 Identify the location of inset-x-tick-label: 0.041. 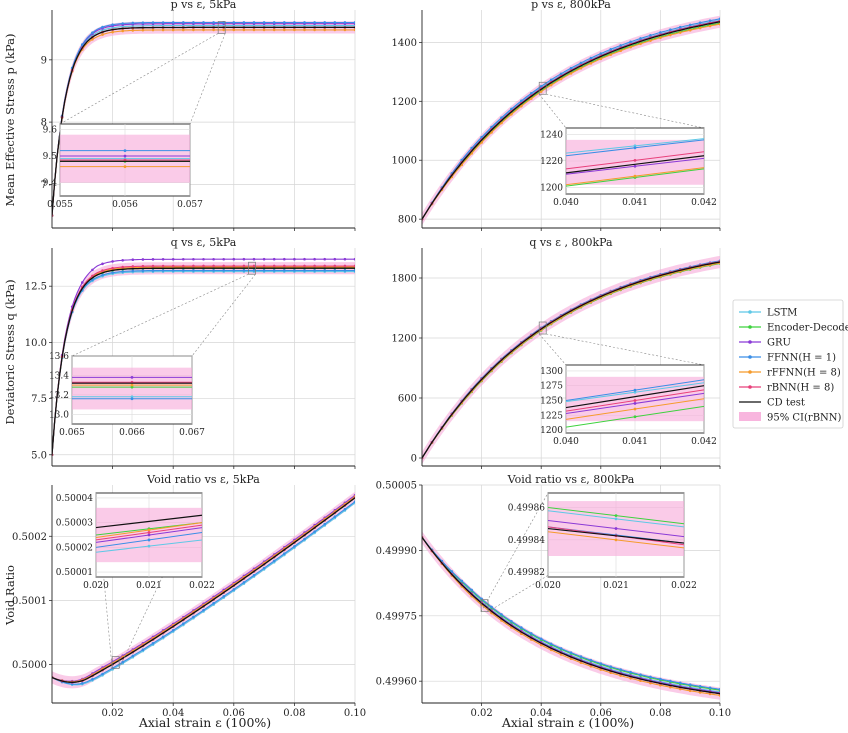
(635, 442).